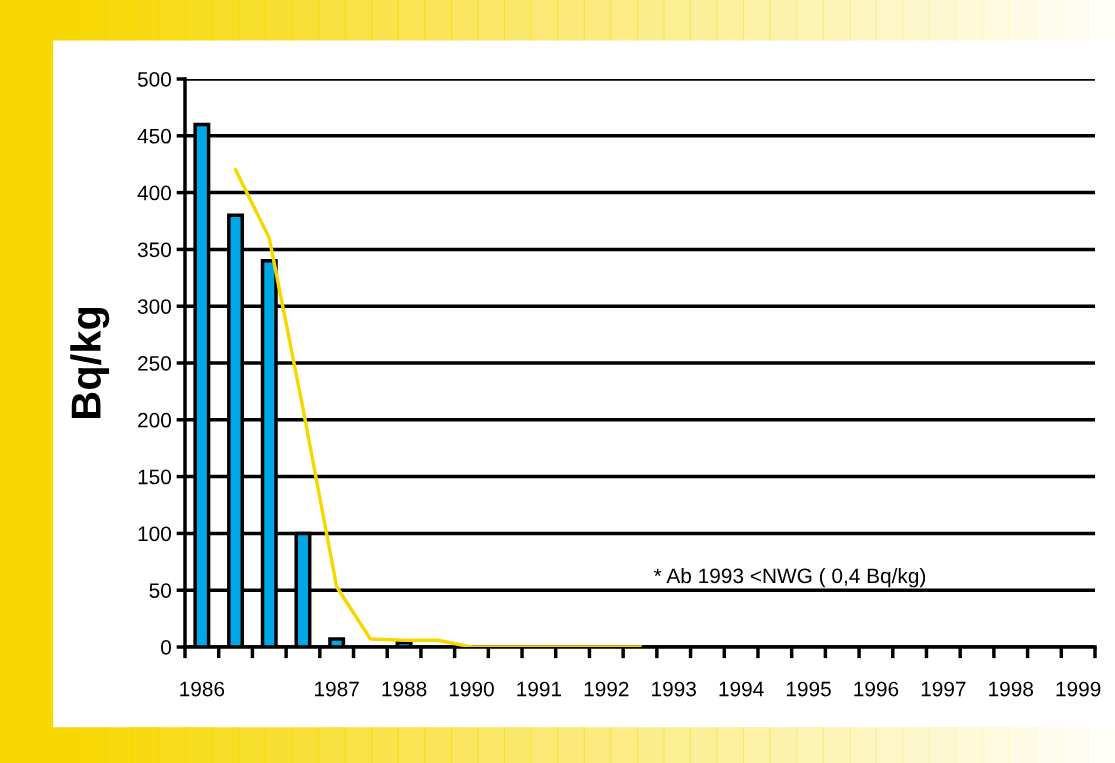 The image size is (1115, 763). I want to click on y-axis-title: Bq/kg, so click(90, 363).